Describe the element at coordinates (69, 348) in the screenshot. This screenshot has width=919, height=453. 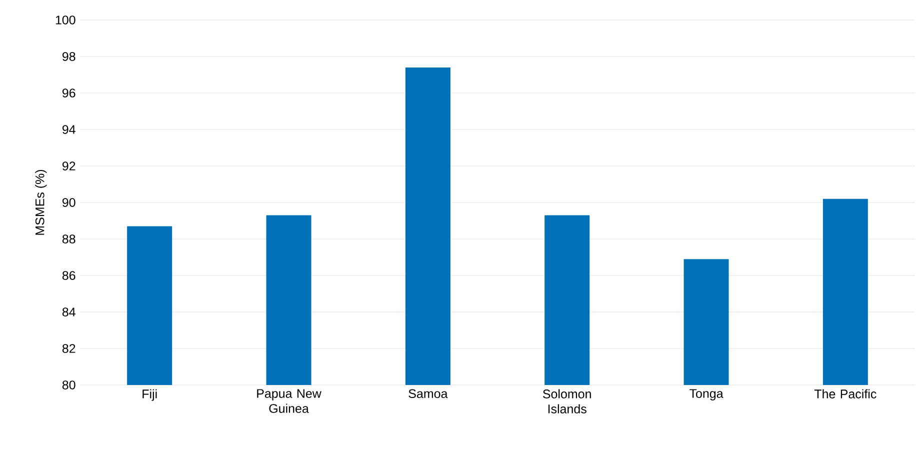
I see `y-tick-label: 82` at that location.